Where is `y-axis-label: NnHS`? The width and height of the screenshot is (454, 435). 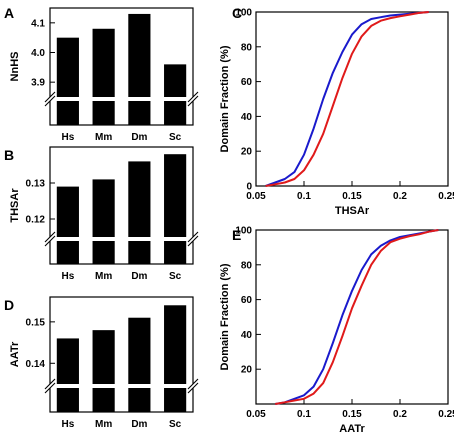 y-axis-label: NnHS is located at coordinates (15, 67).